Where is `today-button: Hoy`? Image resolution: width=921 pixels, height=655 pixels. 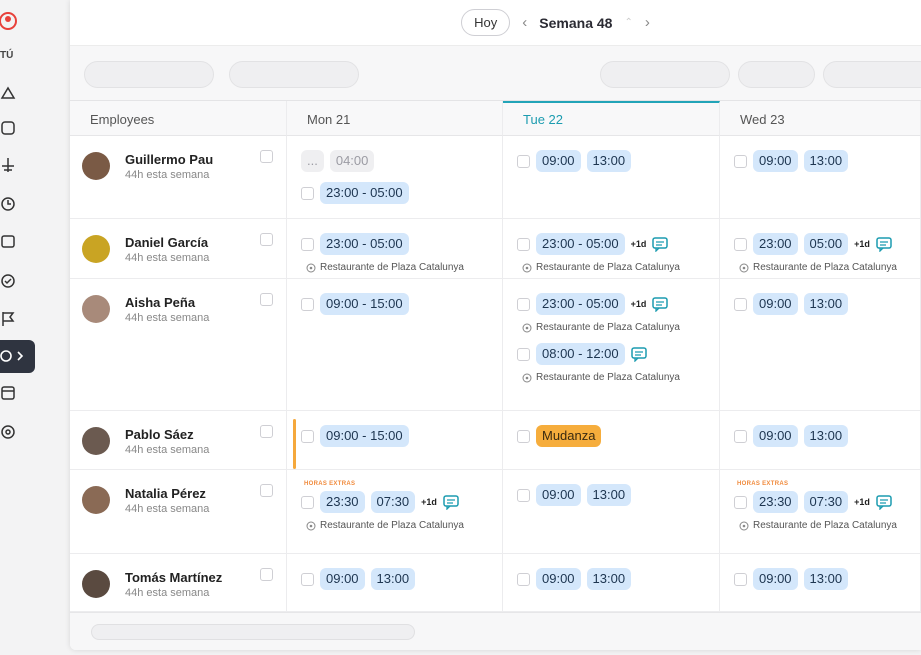
today-button: Hoy is located at coordinates (486, 22).